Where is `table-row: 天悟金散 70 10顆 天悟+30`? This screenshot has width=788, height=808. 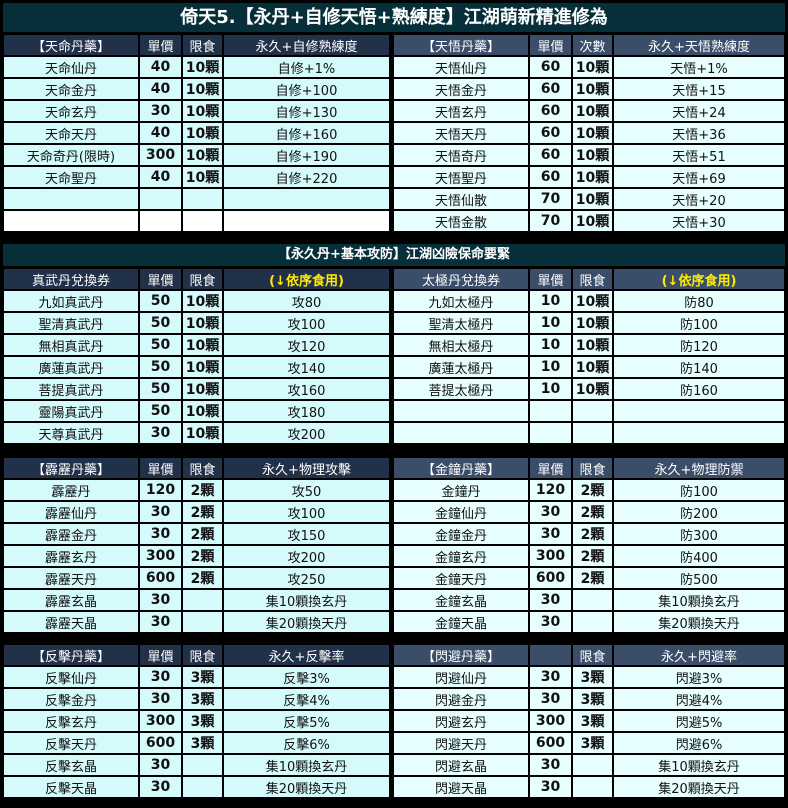 table-row: 天悟金散 70 10顆 天悟+30 is located at coordinates (589, 221).